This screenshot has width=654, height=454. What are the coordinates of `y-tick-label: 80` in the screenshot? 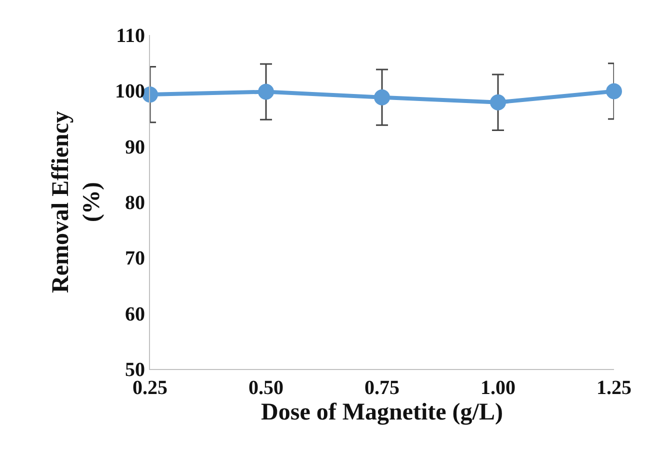 It's located at (135, 203).